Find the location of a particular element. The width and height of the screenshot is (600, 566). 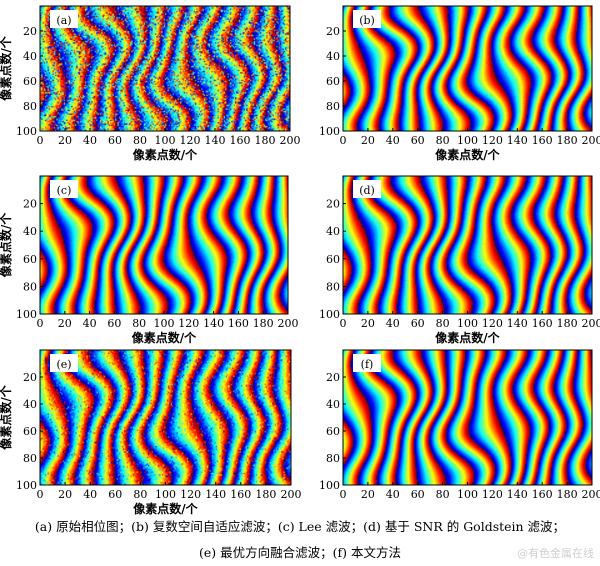

panel-label: (e) is located at coordinates (64, 363).